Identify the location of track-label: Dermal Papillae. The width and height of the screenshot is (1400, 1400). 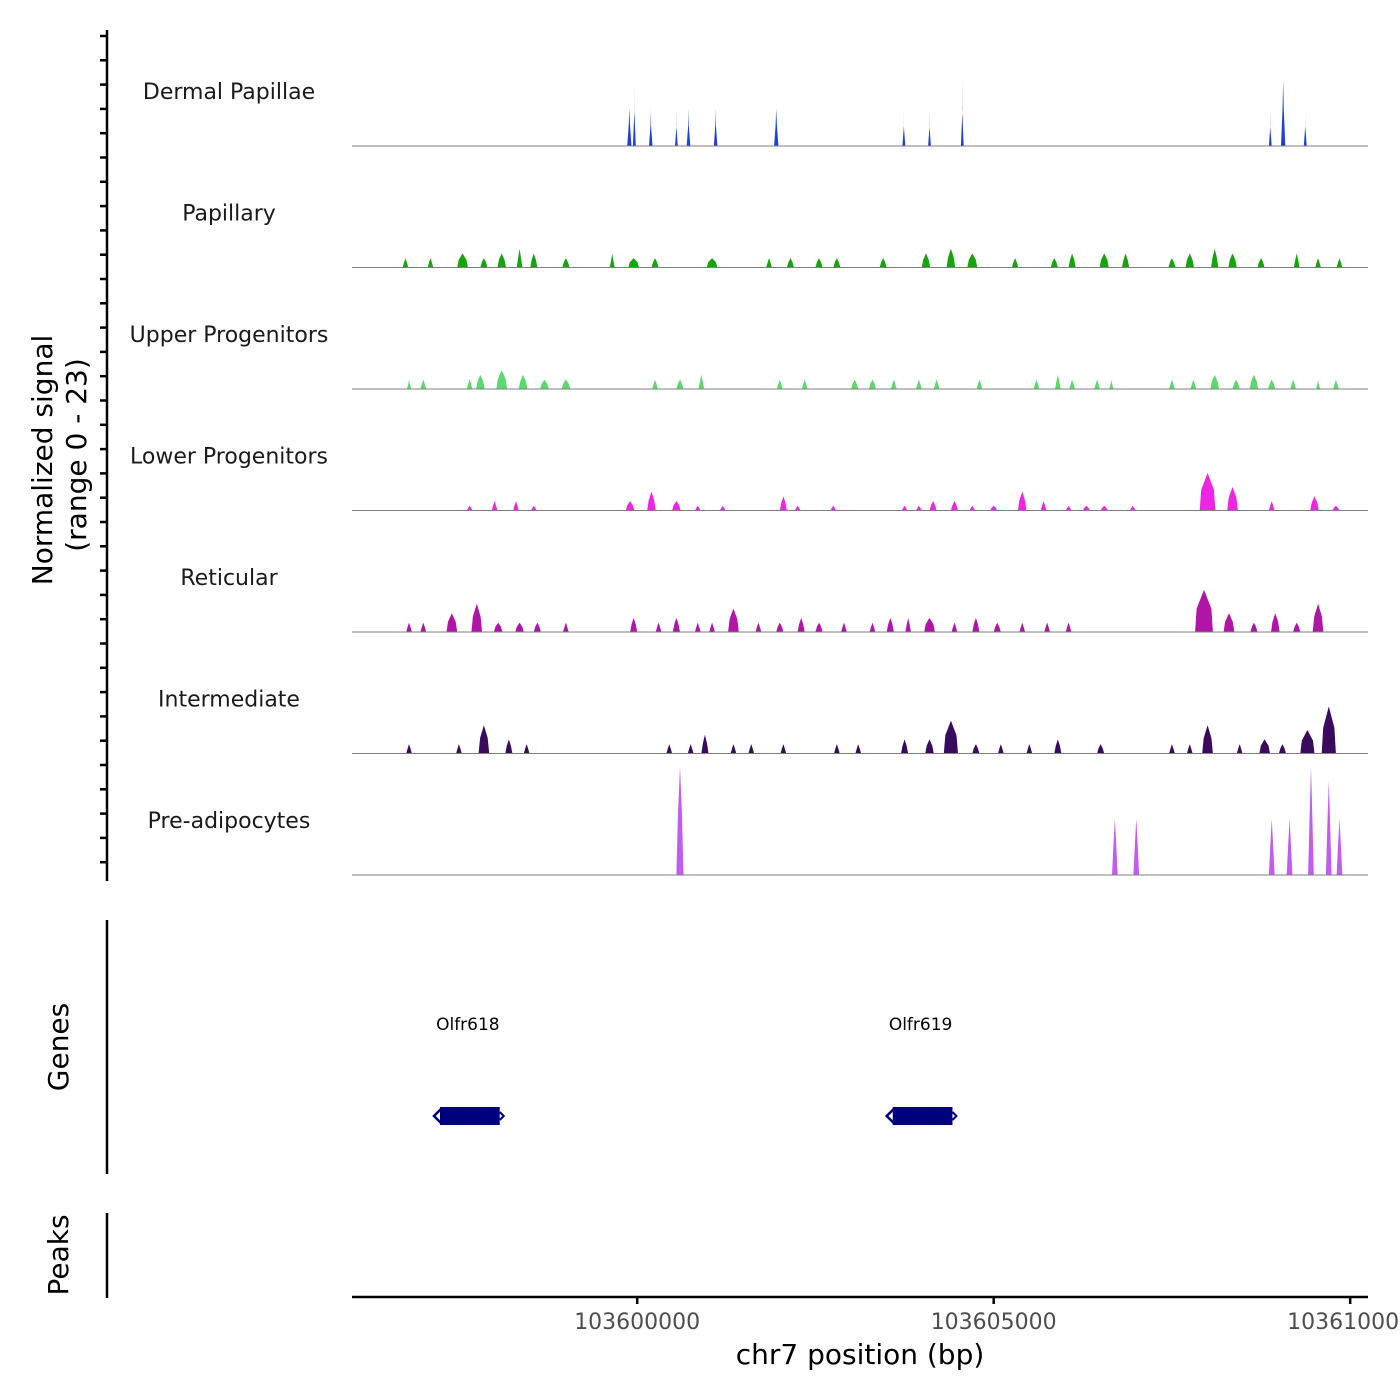
(229, 92).